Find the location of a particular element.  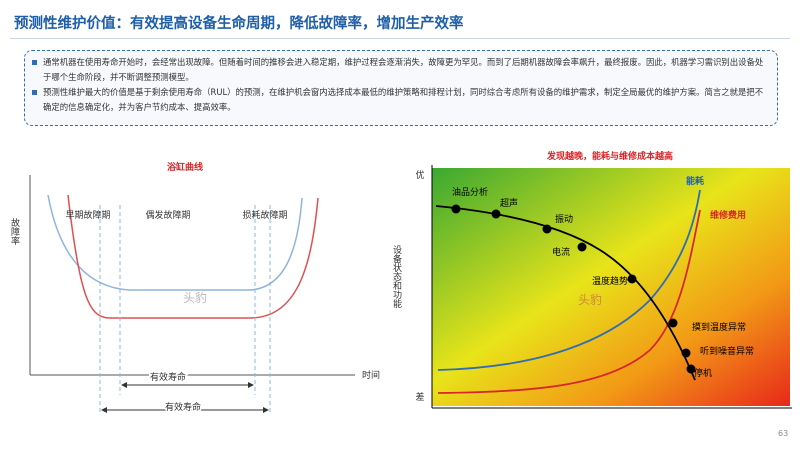

y-label: 故障率 is located at coordinates (14, 231).